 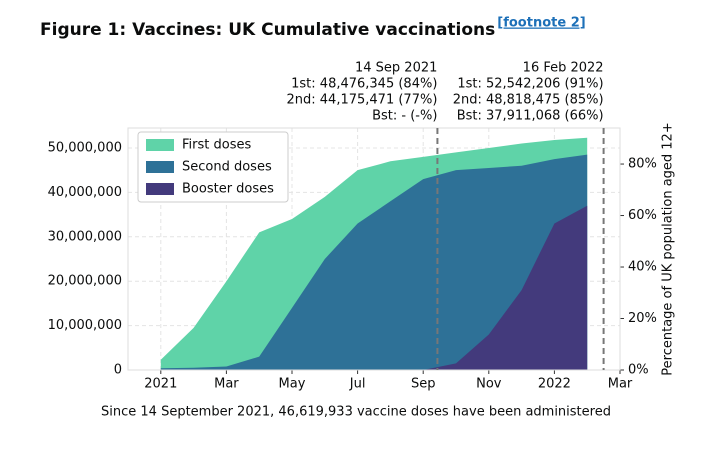 I want to click on x-tick-label: Jul, so click(x=357, y=384).